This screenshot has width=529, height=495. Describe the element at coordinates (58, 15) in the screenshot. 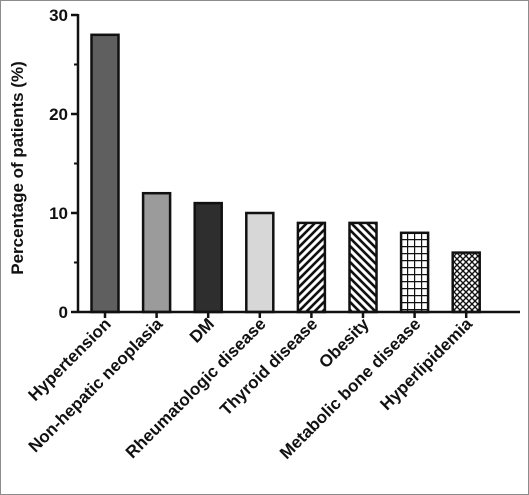

I see `y-tick-label: 30` at that location.